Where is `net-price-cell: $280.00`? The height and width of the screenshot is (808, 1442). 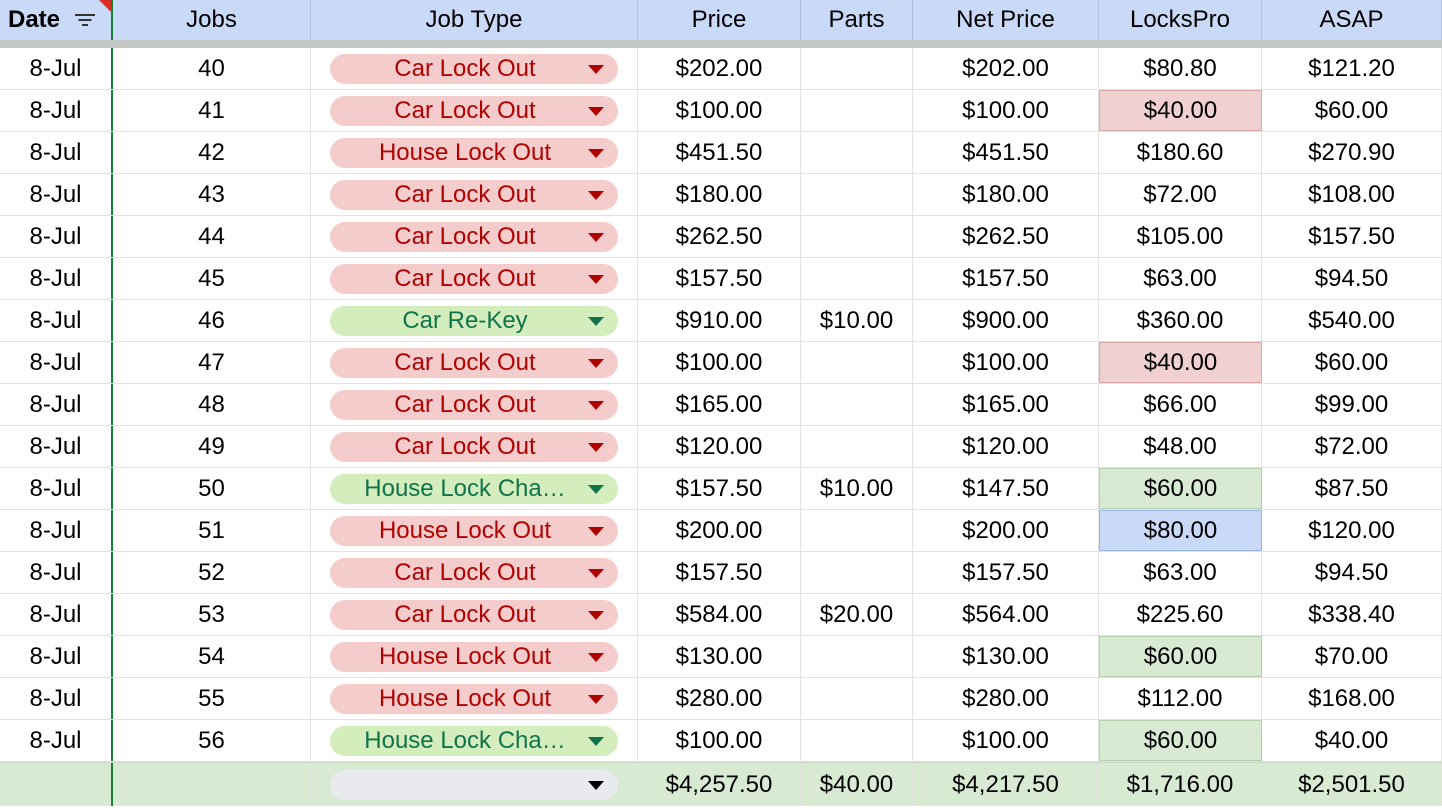
net-price-cell: $280.00 is located at coordinates (1006, 698).